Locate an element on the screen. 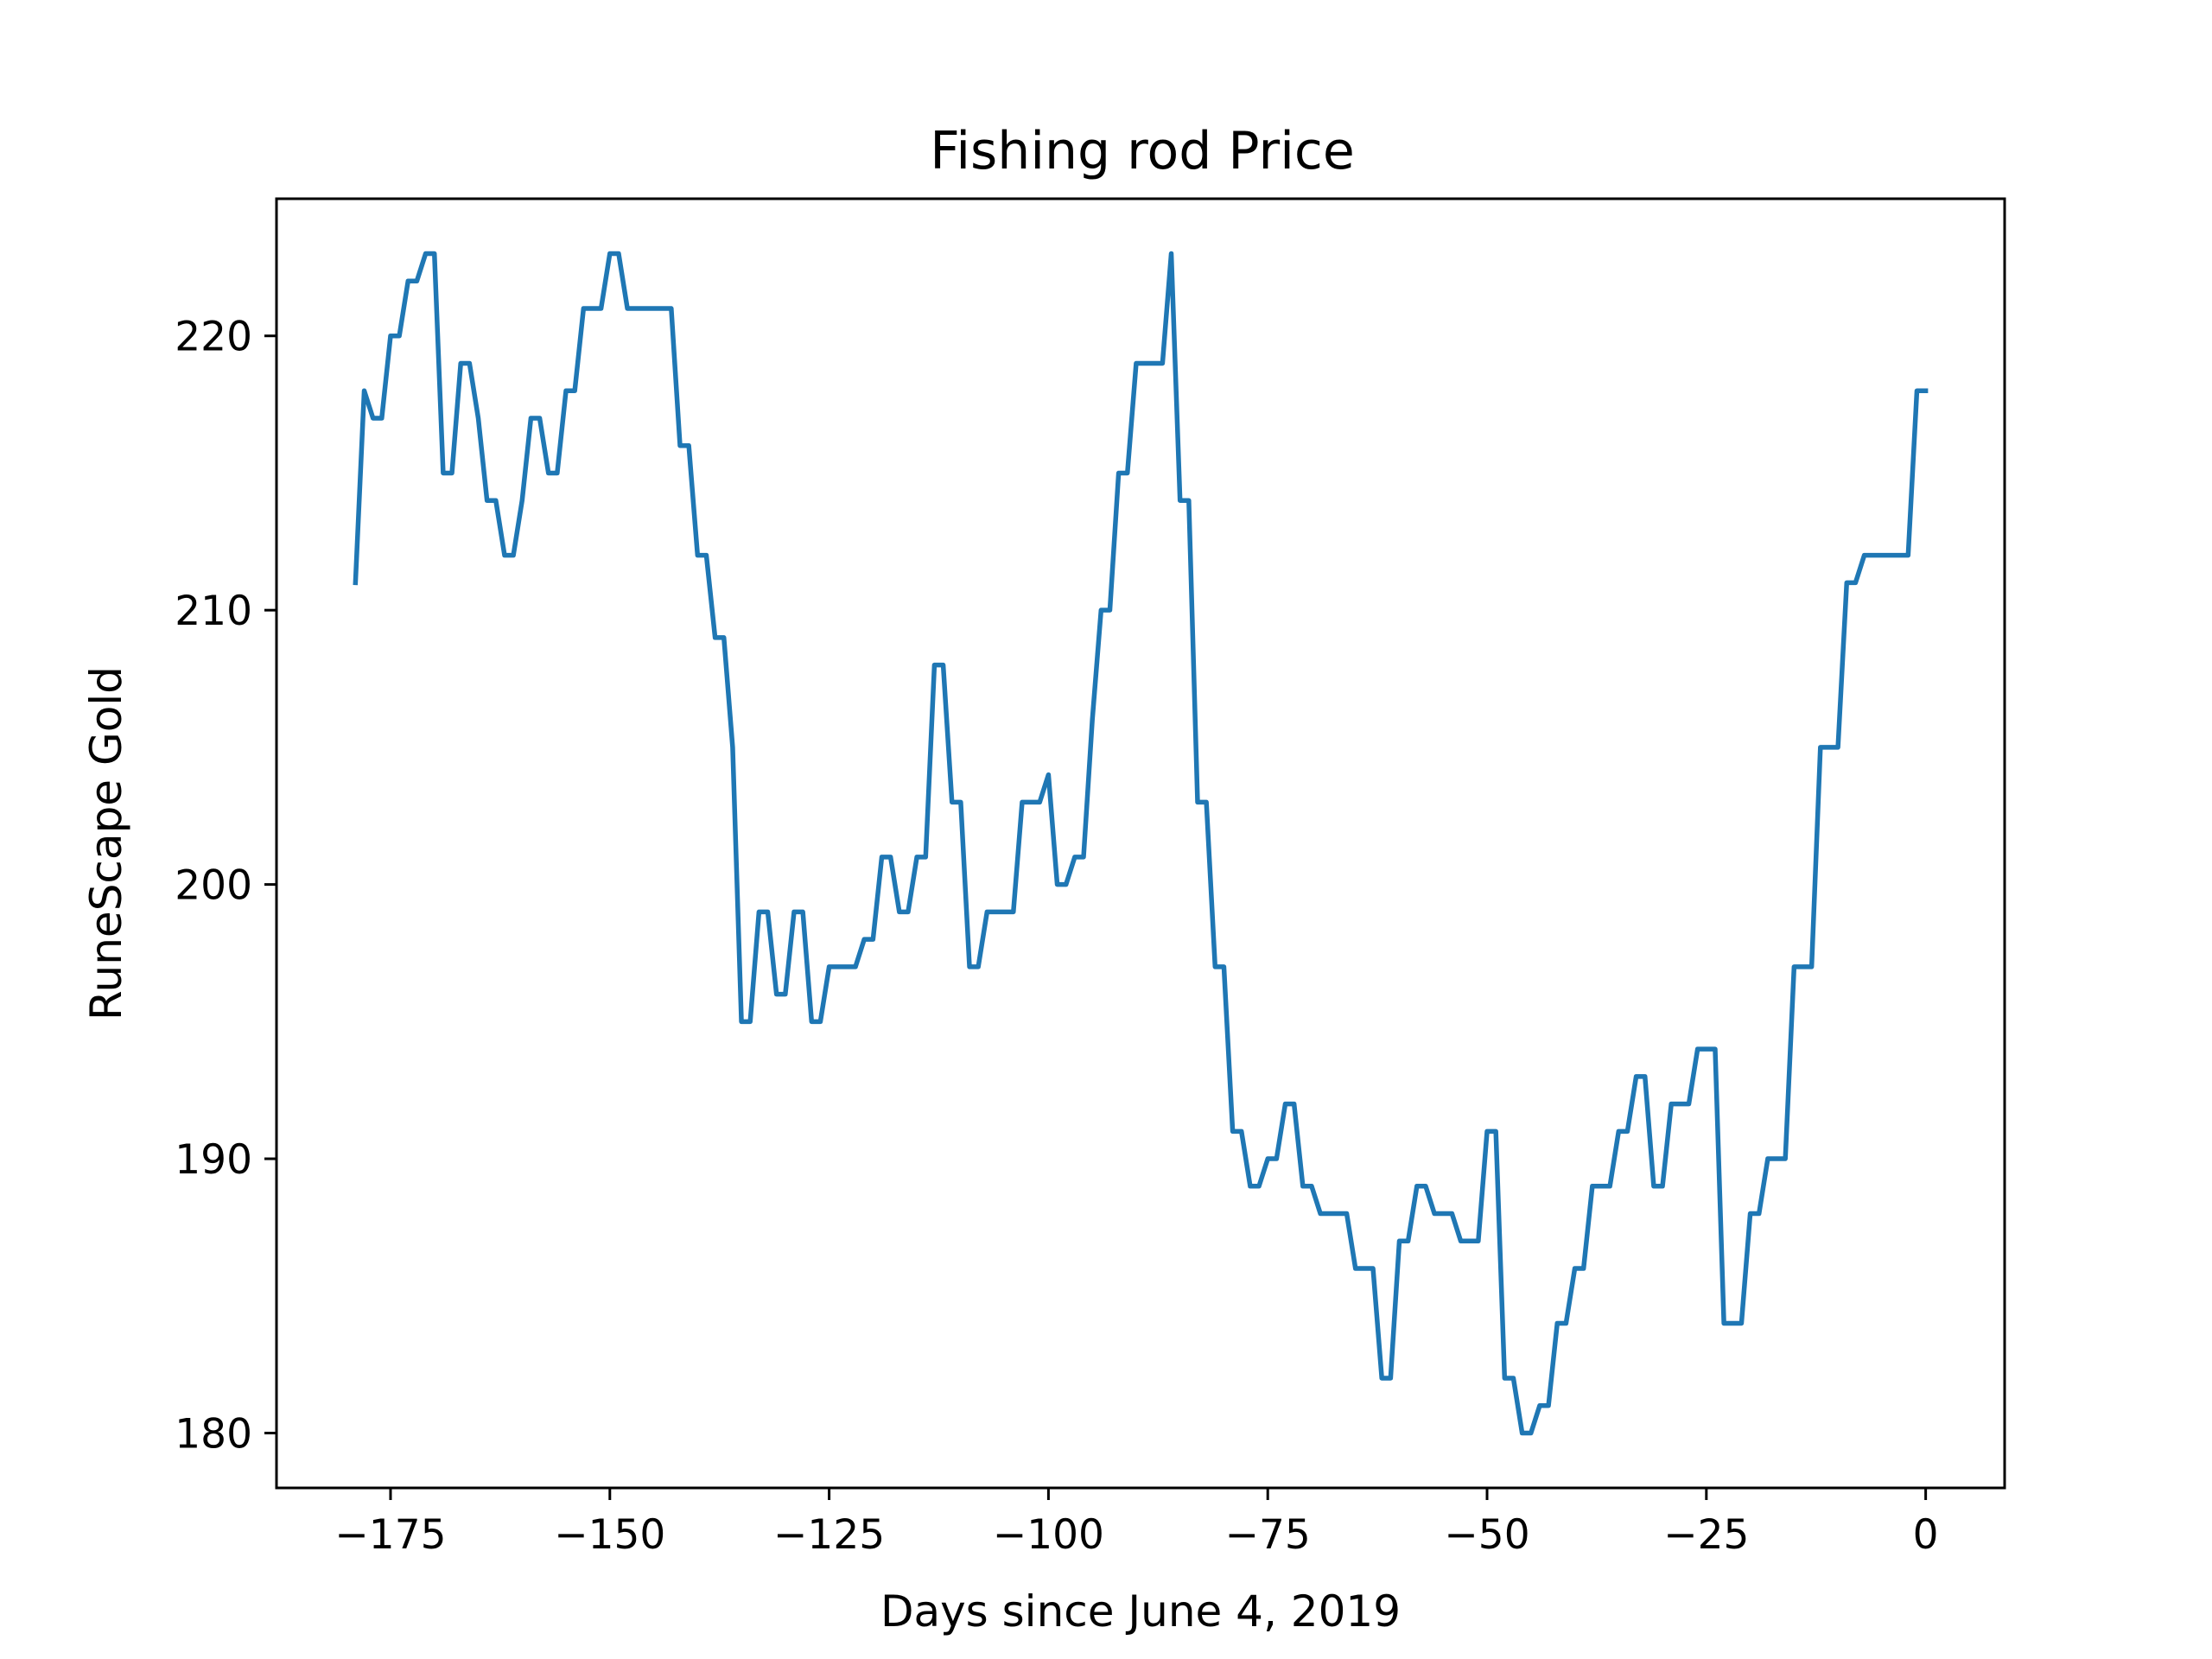 This screenshot has width=2212, height=1659. x-tick-label: −175 is located at coordinates (390, 1535).